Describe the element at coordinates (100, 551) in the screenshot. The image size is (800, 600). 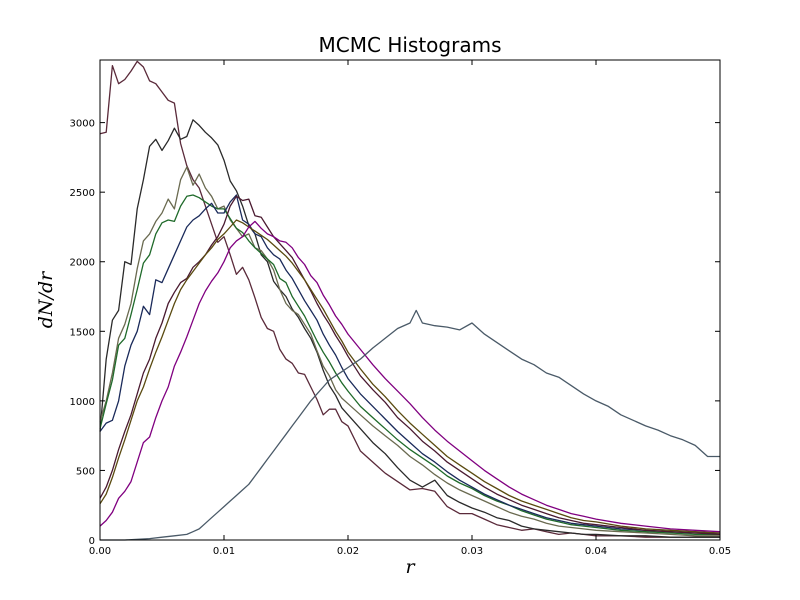
I see `x-tick-label: 0.00` at that location.